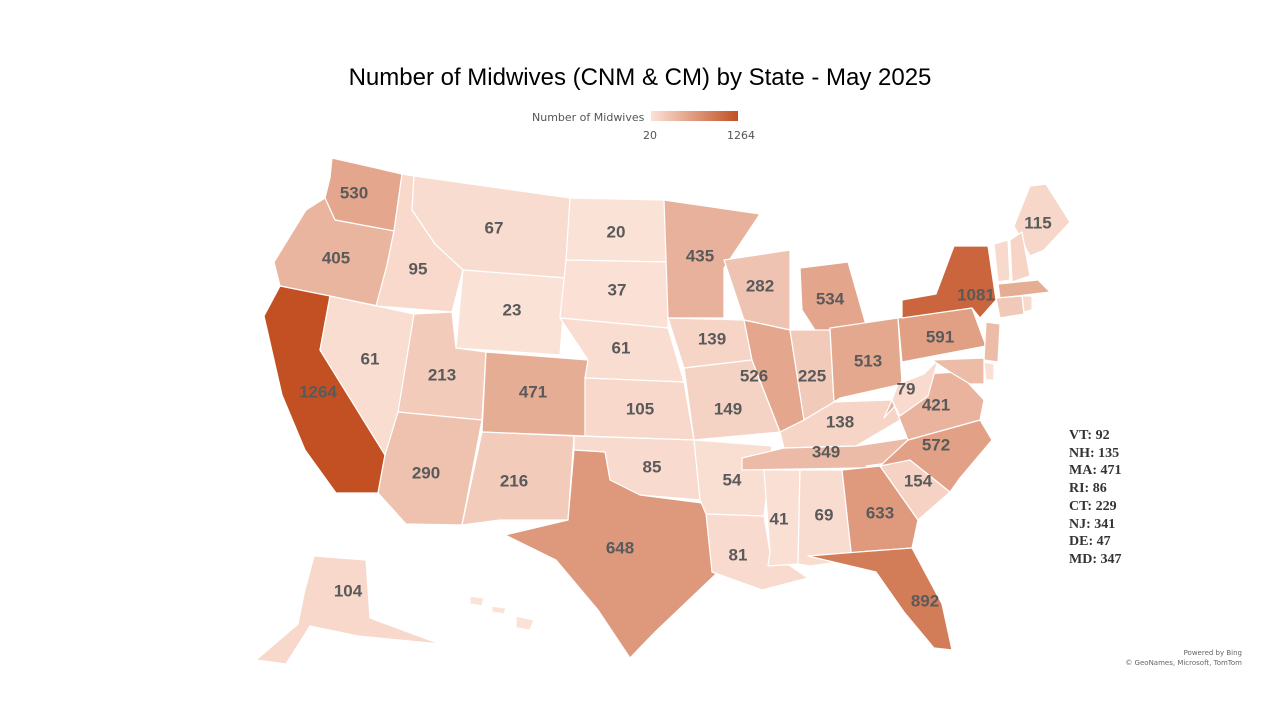 This screenshot has width=1280, height=720. I want to click on state-wv, so click(915, 388).